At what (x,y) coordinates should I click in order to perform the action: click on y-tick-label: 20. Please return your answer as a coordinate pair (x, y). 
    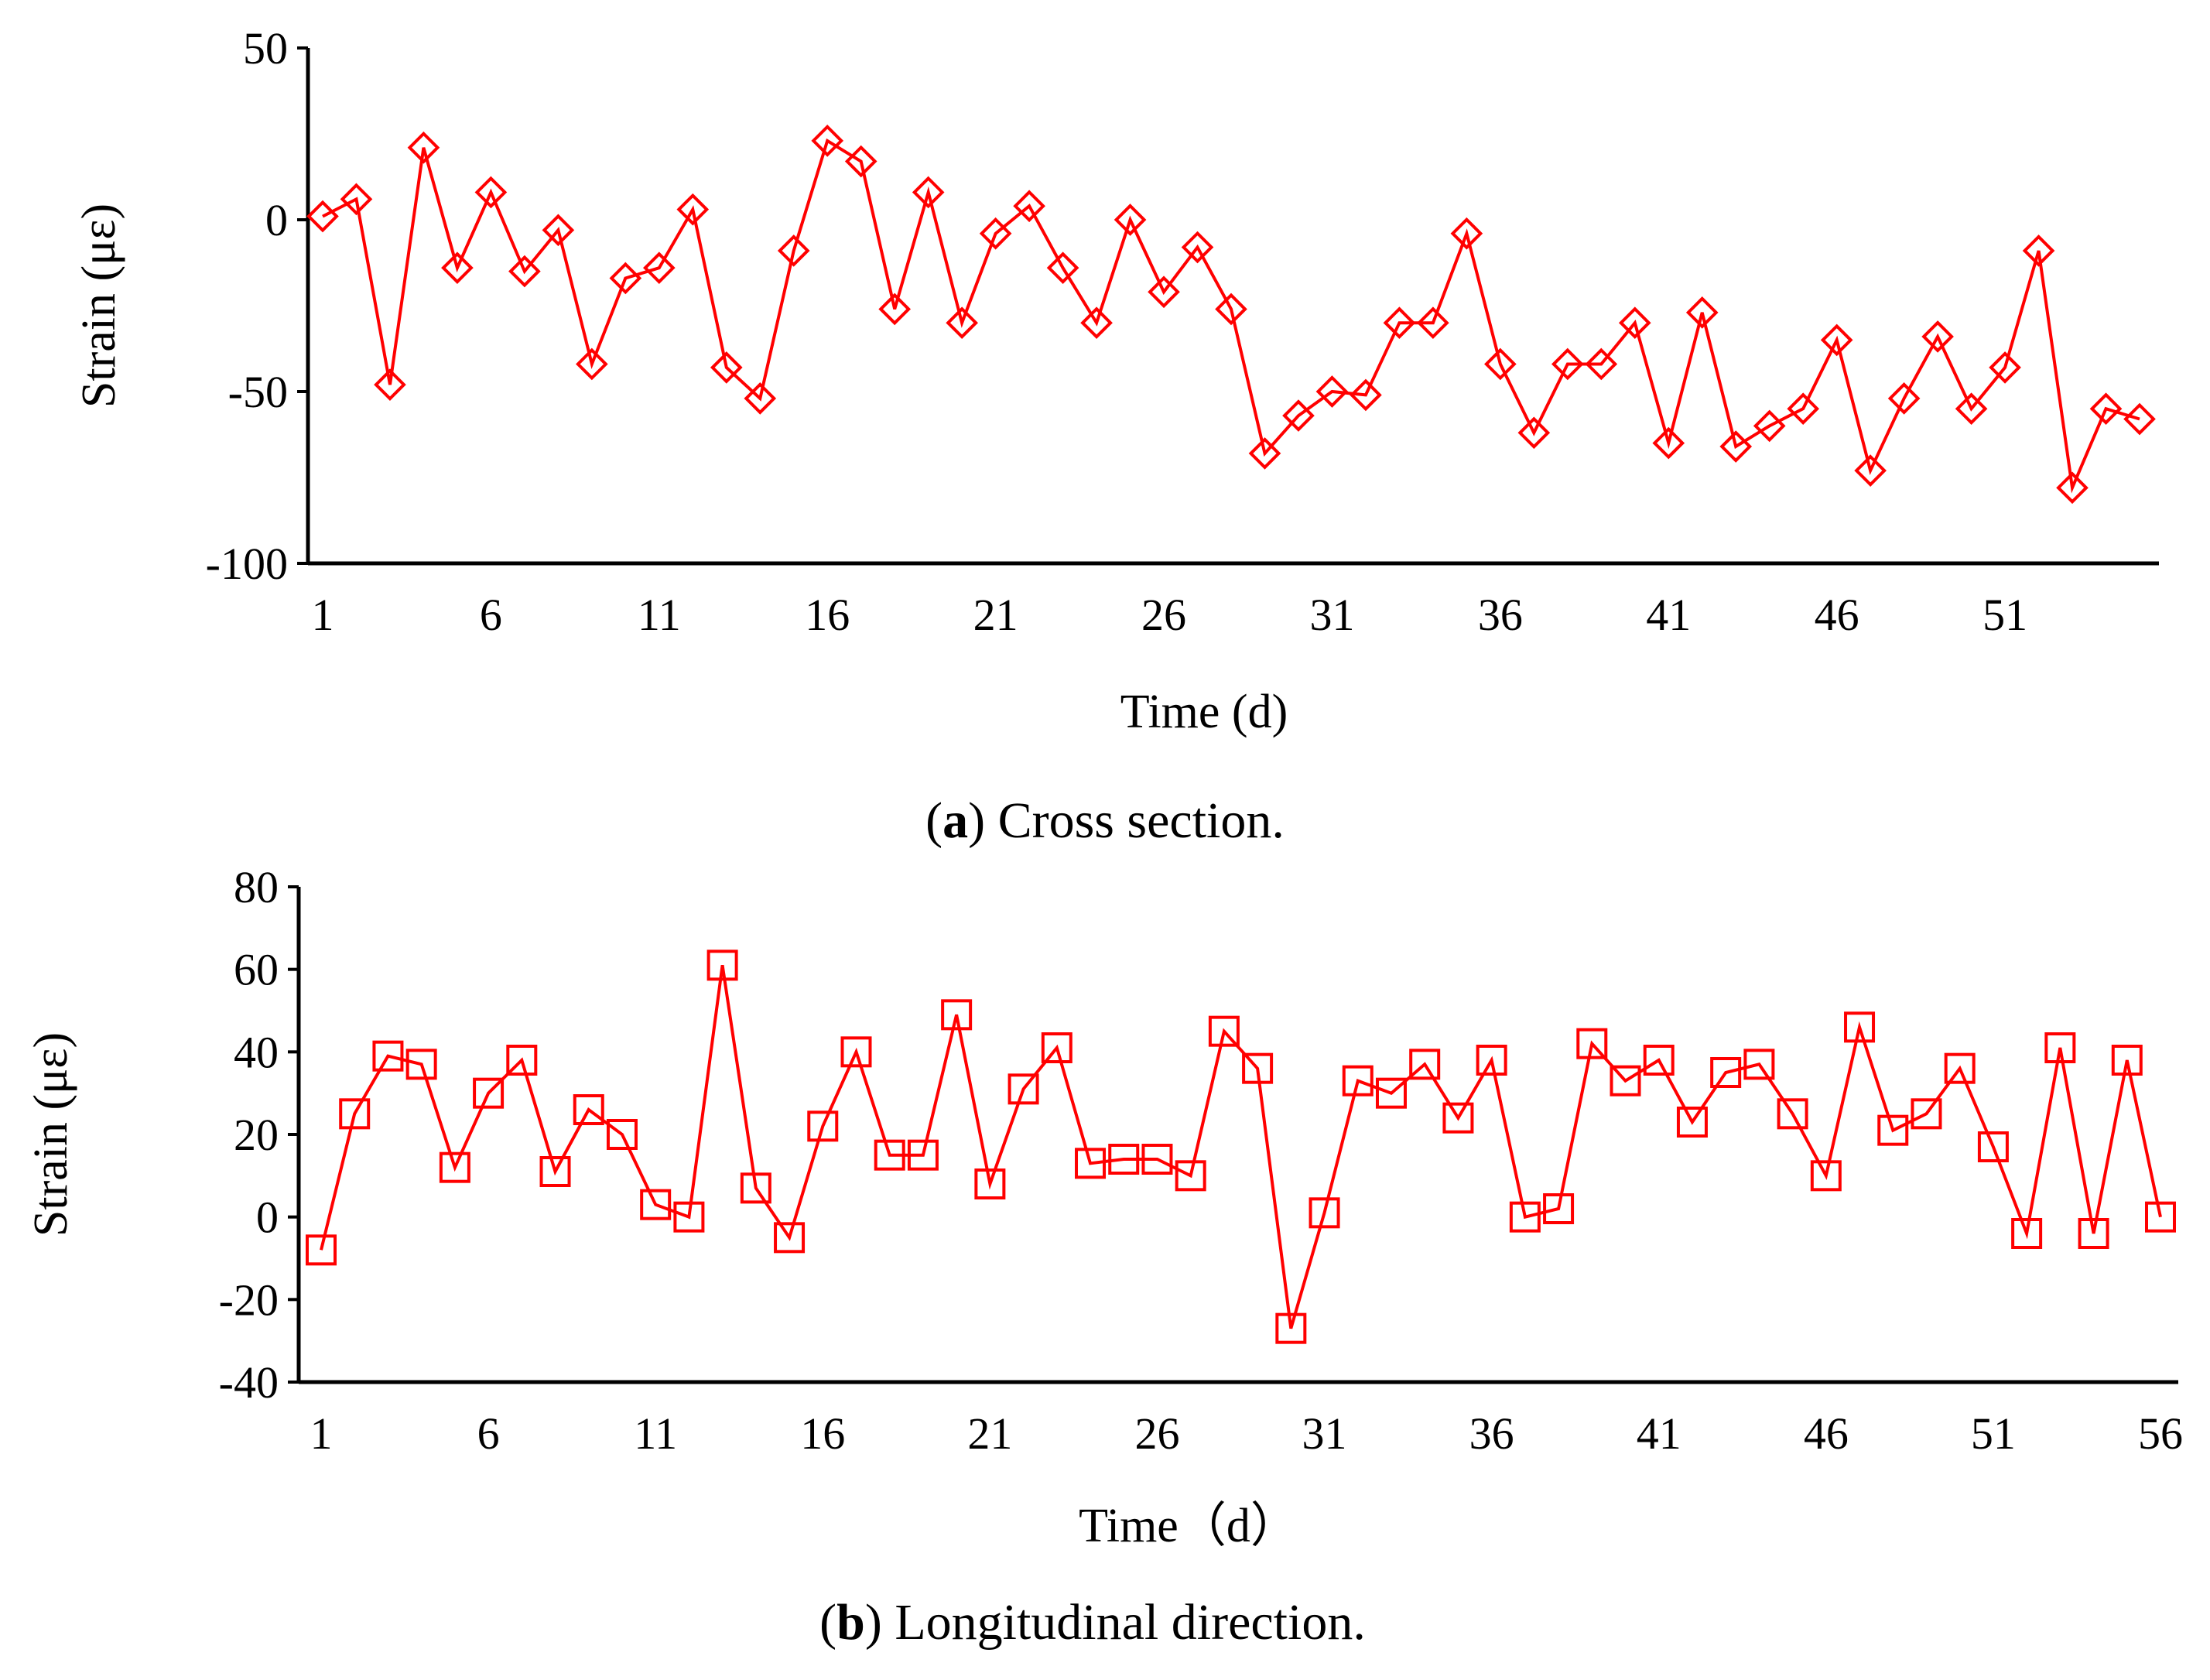
    Looking at the image, I should click on (256, 1135).